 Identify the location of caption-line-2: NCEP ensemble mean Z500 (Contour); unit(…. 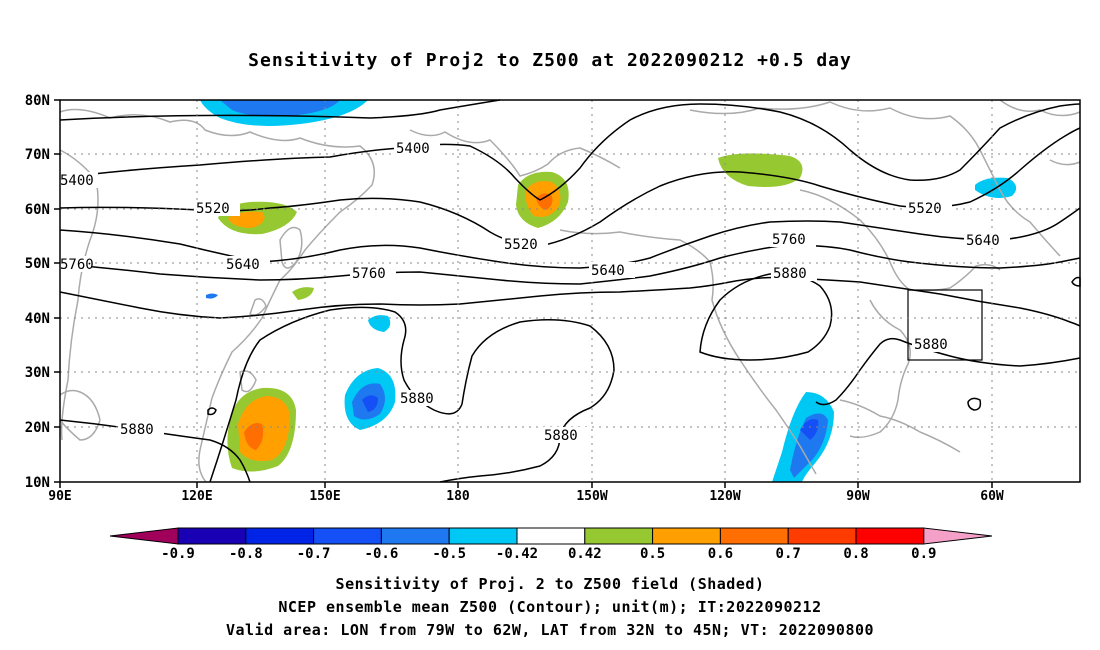
(550, 607).